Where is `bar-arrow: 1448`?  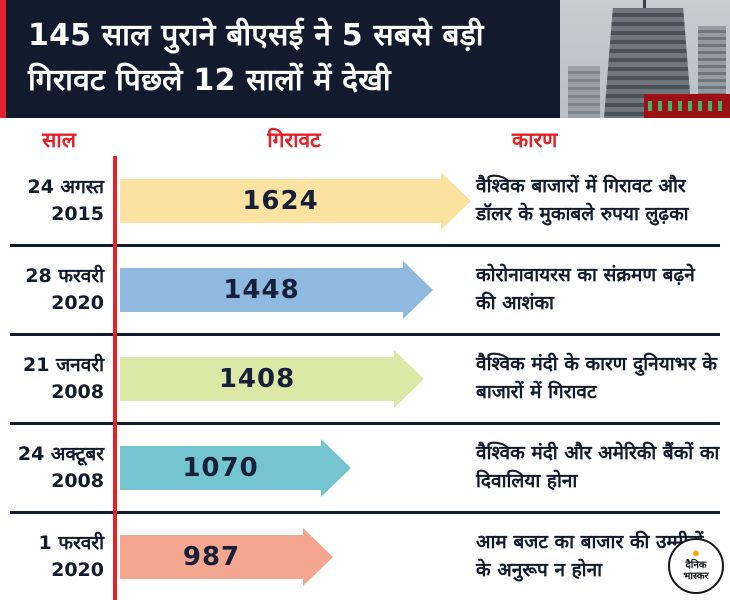 bar-arrow: 1448 is located at coordinates (276, 290).